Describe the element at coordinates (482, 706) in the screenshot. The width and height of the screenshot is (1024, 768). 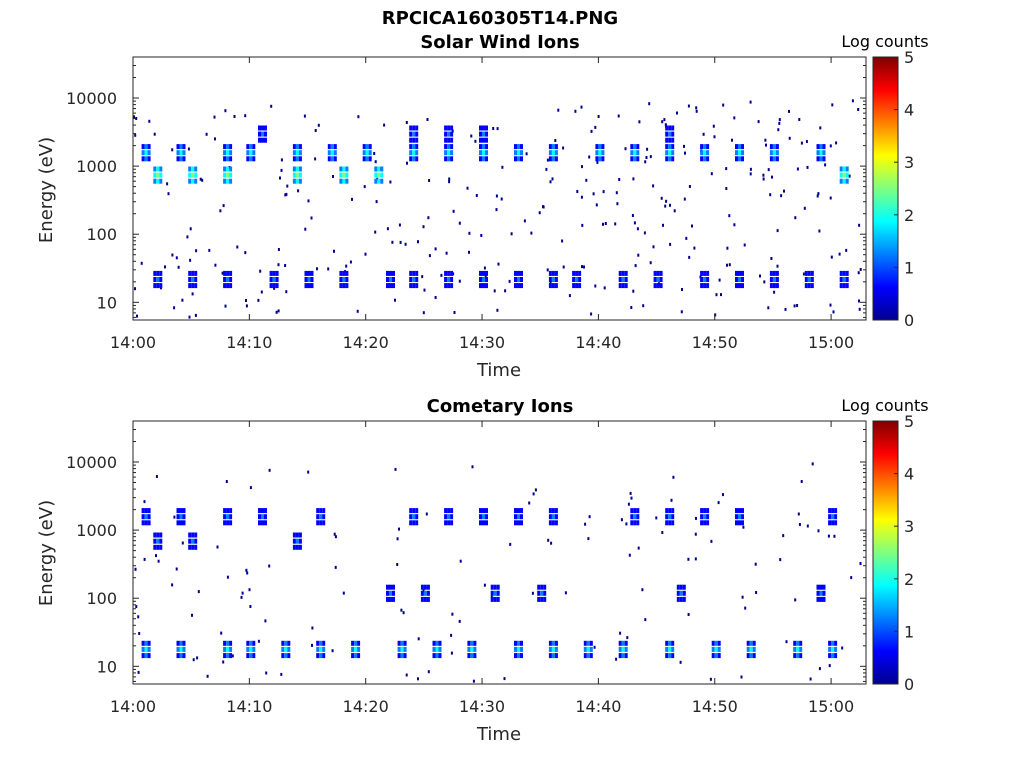
I see `x-tick-label: 14:30` at that location.